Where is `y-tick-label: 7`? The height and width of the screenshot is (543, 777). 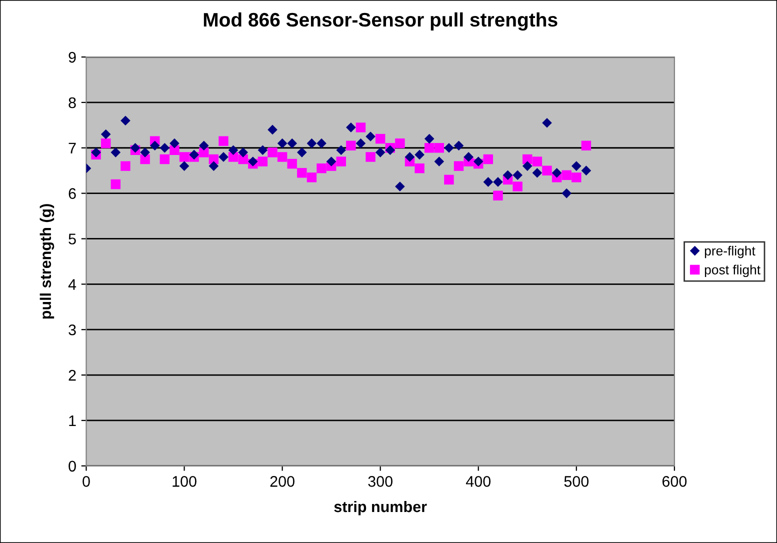 y-tick-label: 7 is located at coordinates (72, 148).